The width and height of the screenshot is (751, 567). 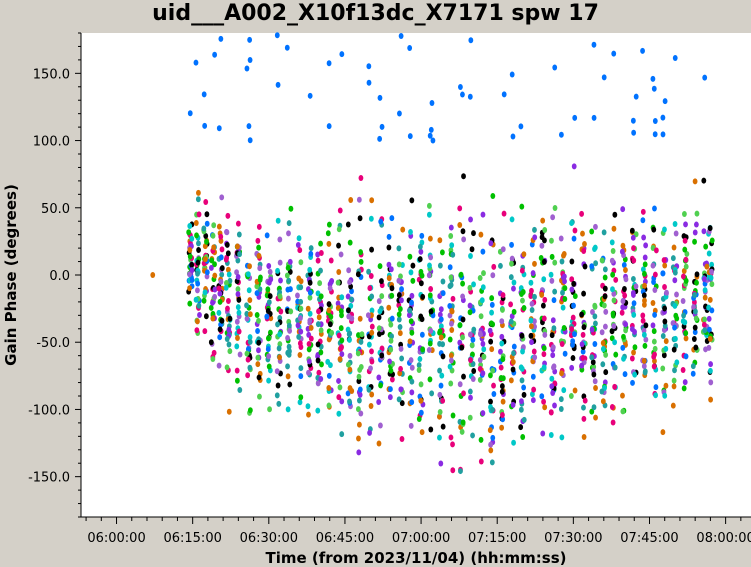 What do you see at coordinates (375, 13) in the screenshot?
I see `chart-title: uid___A002_X10f13dc_X7171 spw 17` at bounding box center [375, 13].